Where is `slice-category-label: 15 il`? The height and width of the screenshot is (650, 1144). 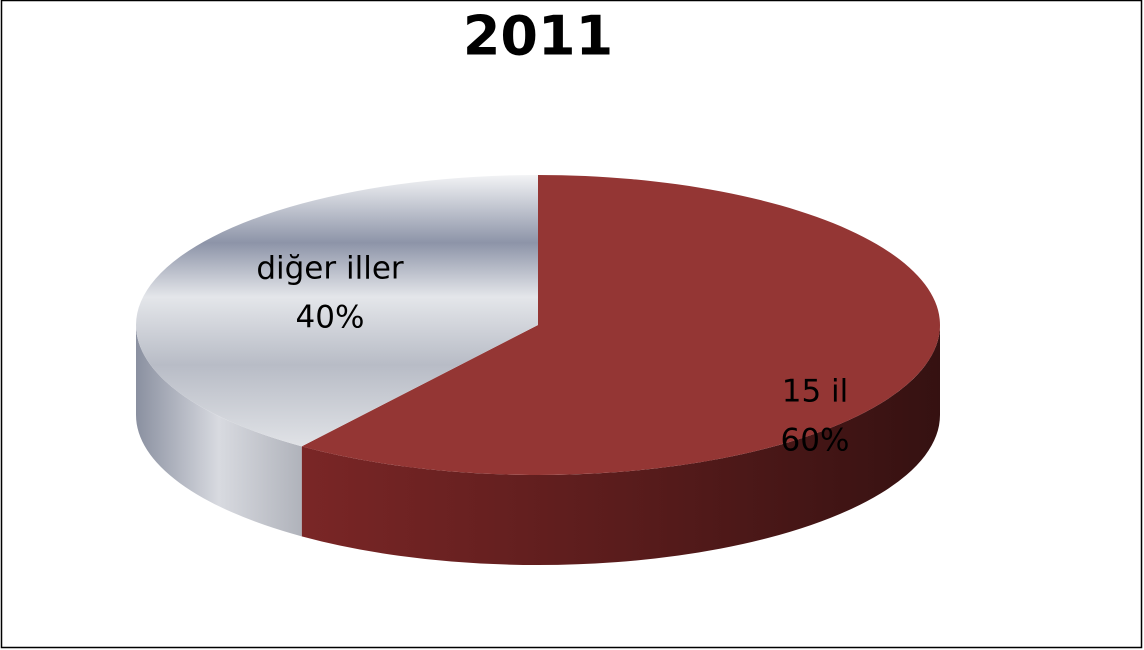 slice-category-label: 15 il is located at coordinates (815, 392).